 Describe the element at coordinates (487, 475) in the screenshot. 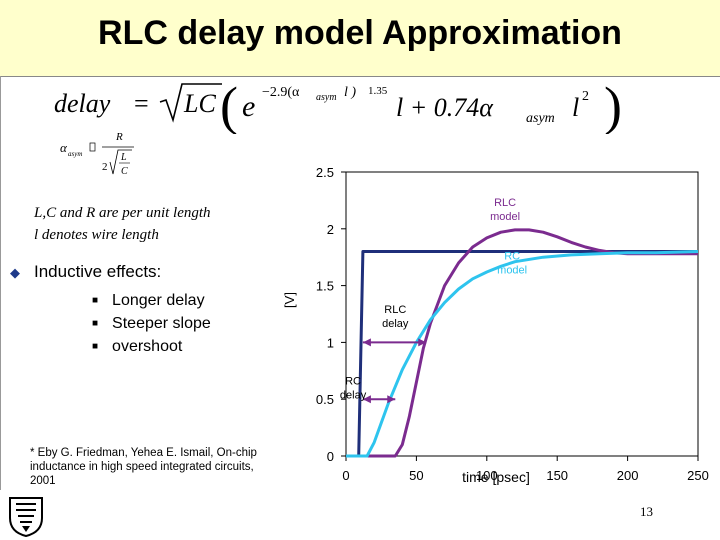

I see `x-tick-label: 100` at that location.